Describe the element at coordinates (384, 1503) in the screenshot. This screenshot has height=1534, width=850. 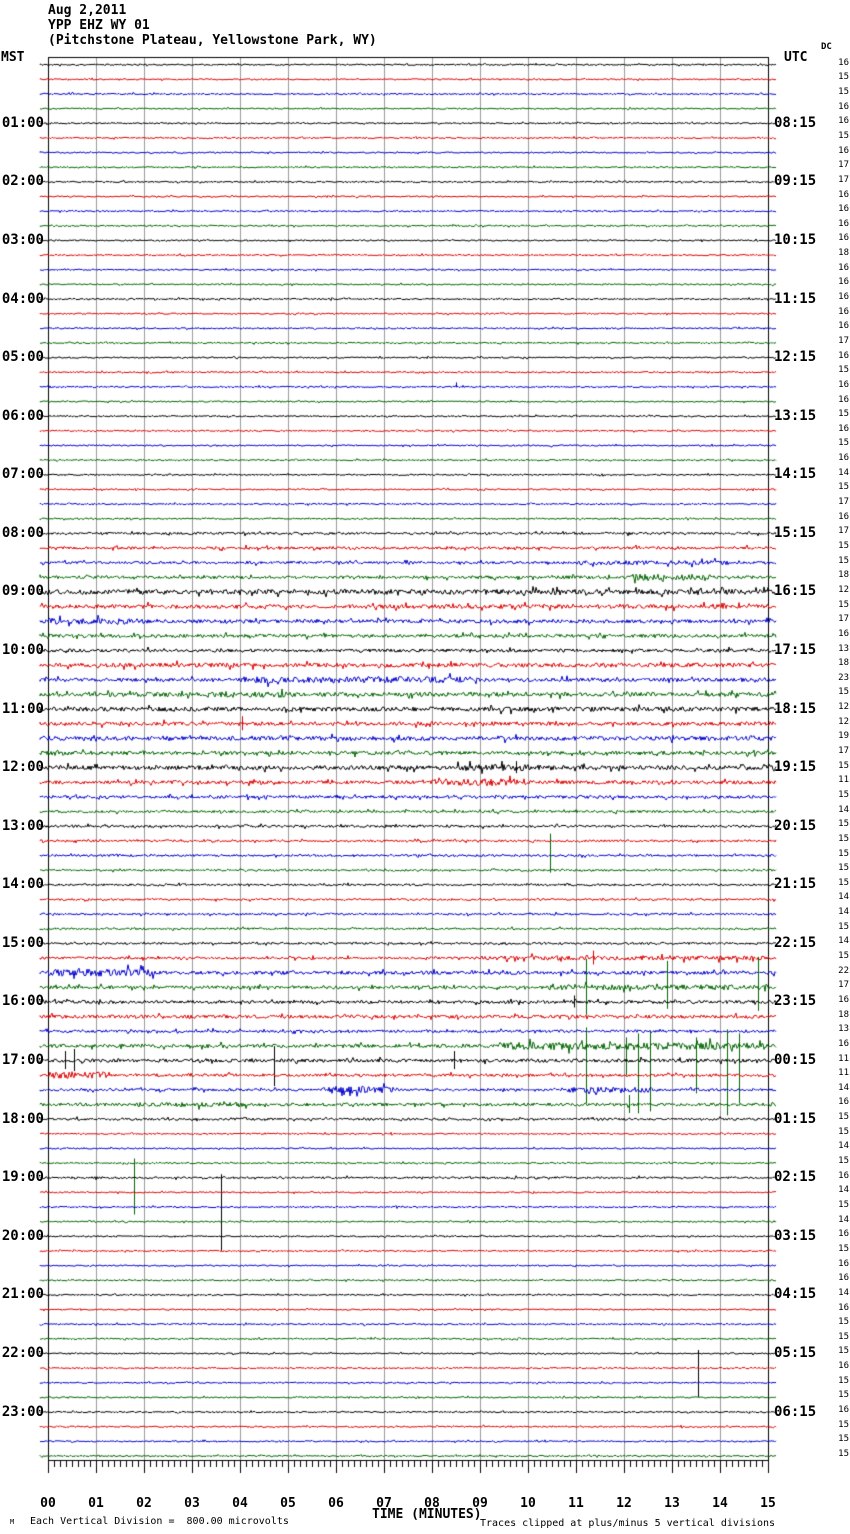
I see `x-tick-label: 07` at that location.